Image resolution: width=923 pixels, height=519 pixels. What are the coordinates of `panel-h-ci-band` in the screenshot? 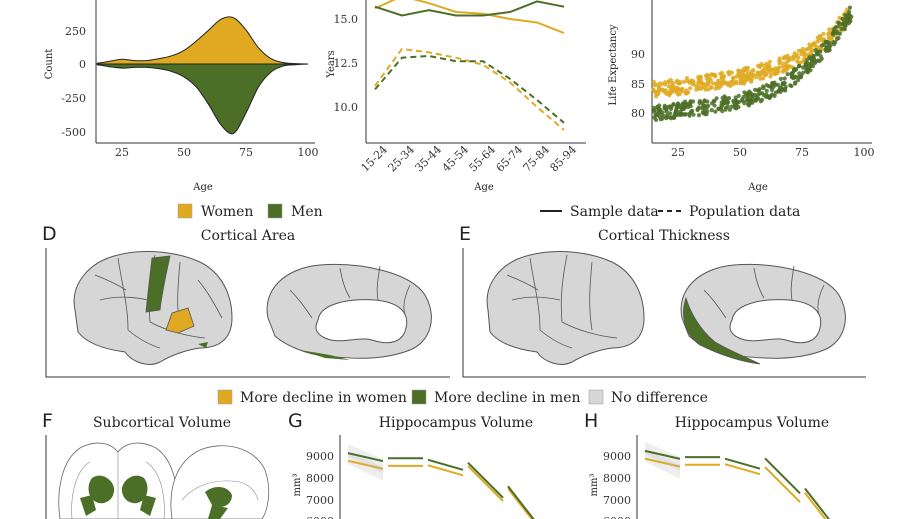 It's located at (662, 456).